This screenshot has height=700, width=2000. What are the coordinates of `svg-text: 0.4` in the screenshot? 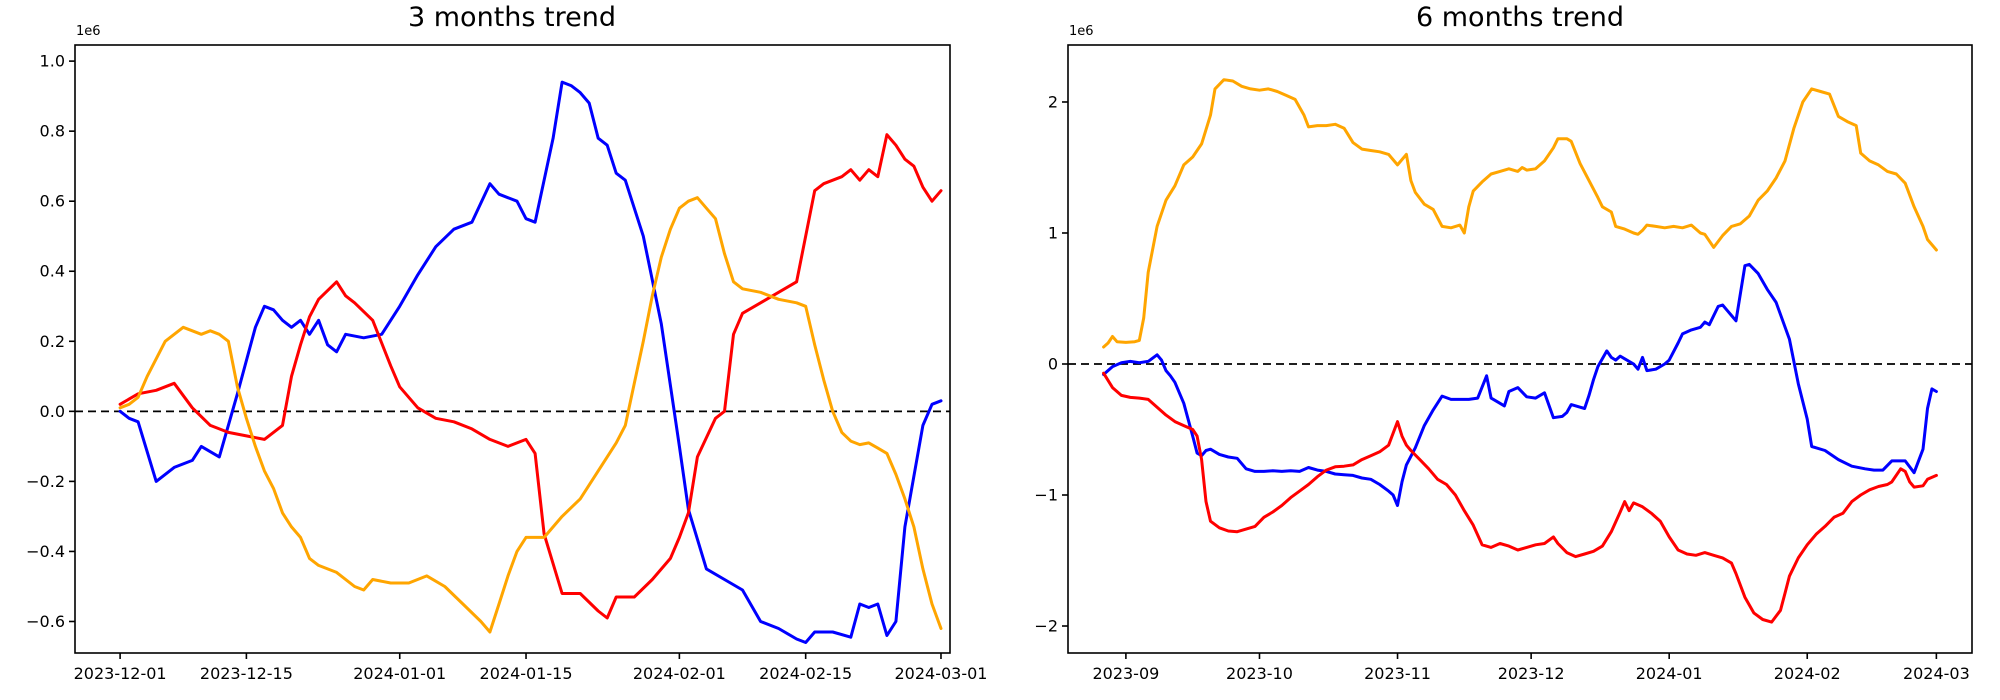 It's located at (52, 271).